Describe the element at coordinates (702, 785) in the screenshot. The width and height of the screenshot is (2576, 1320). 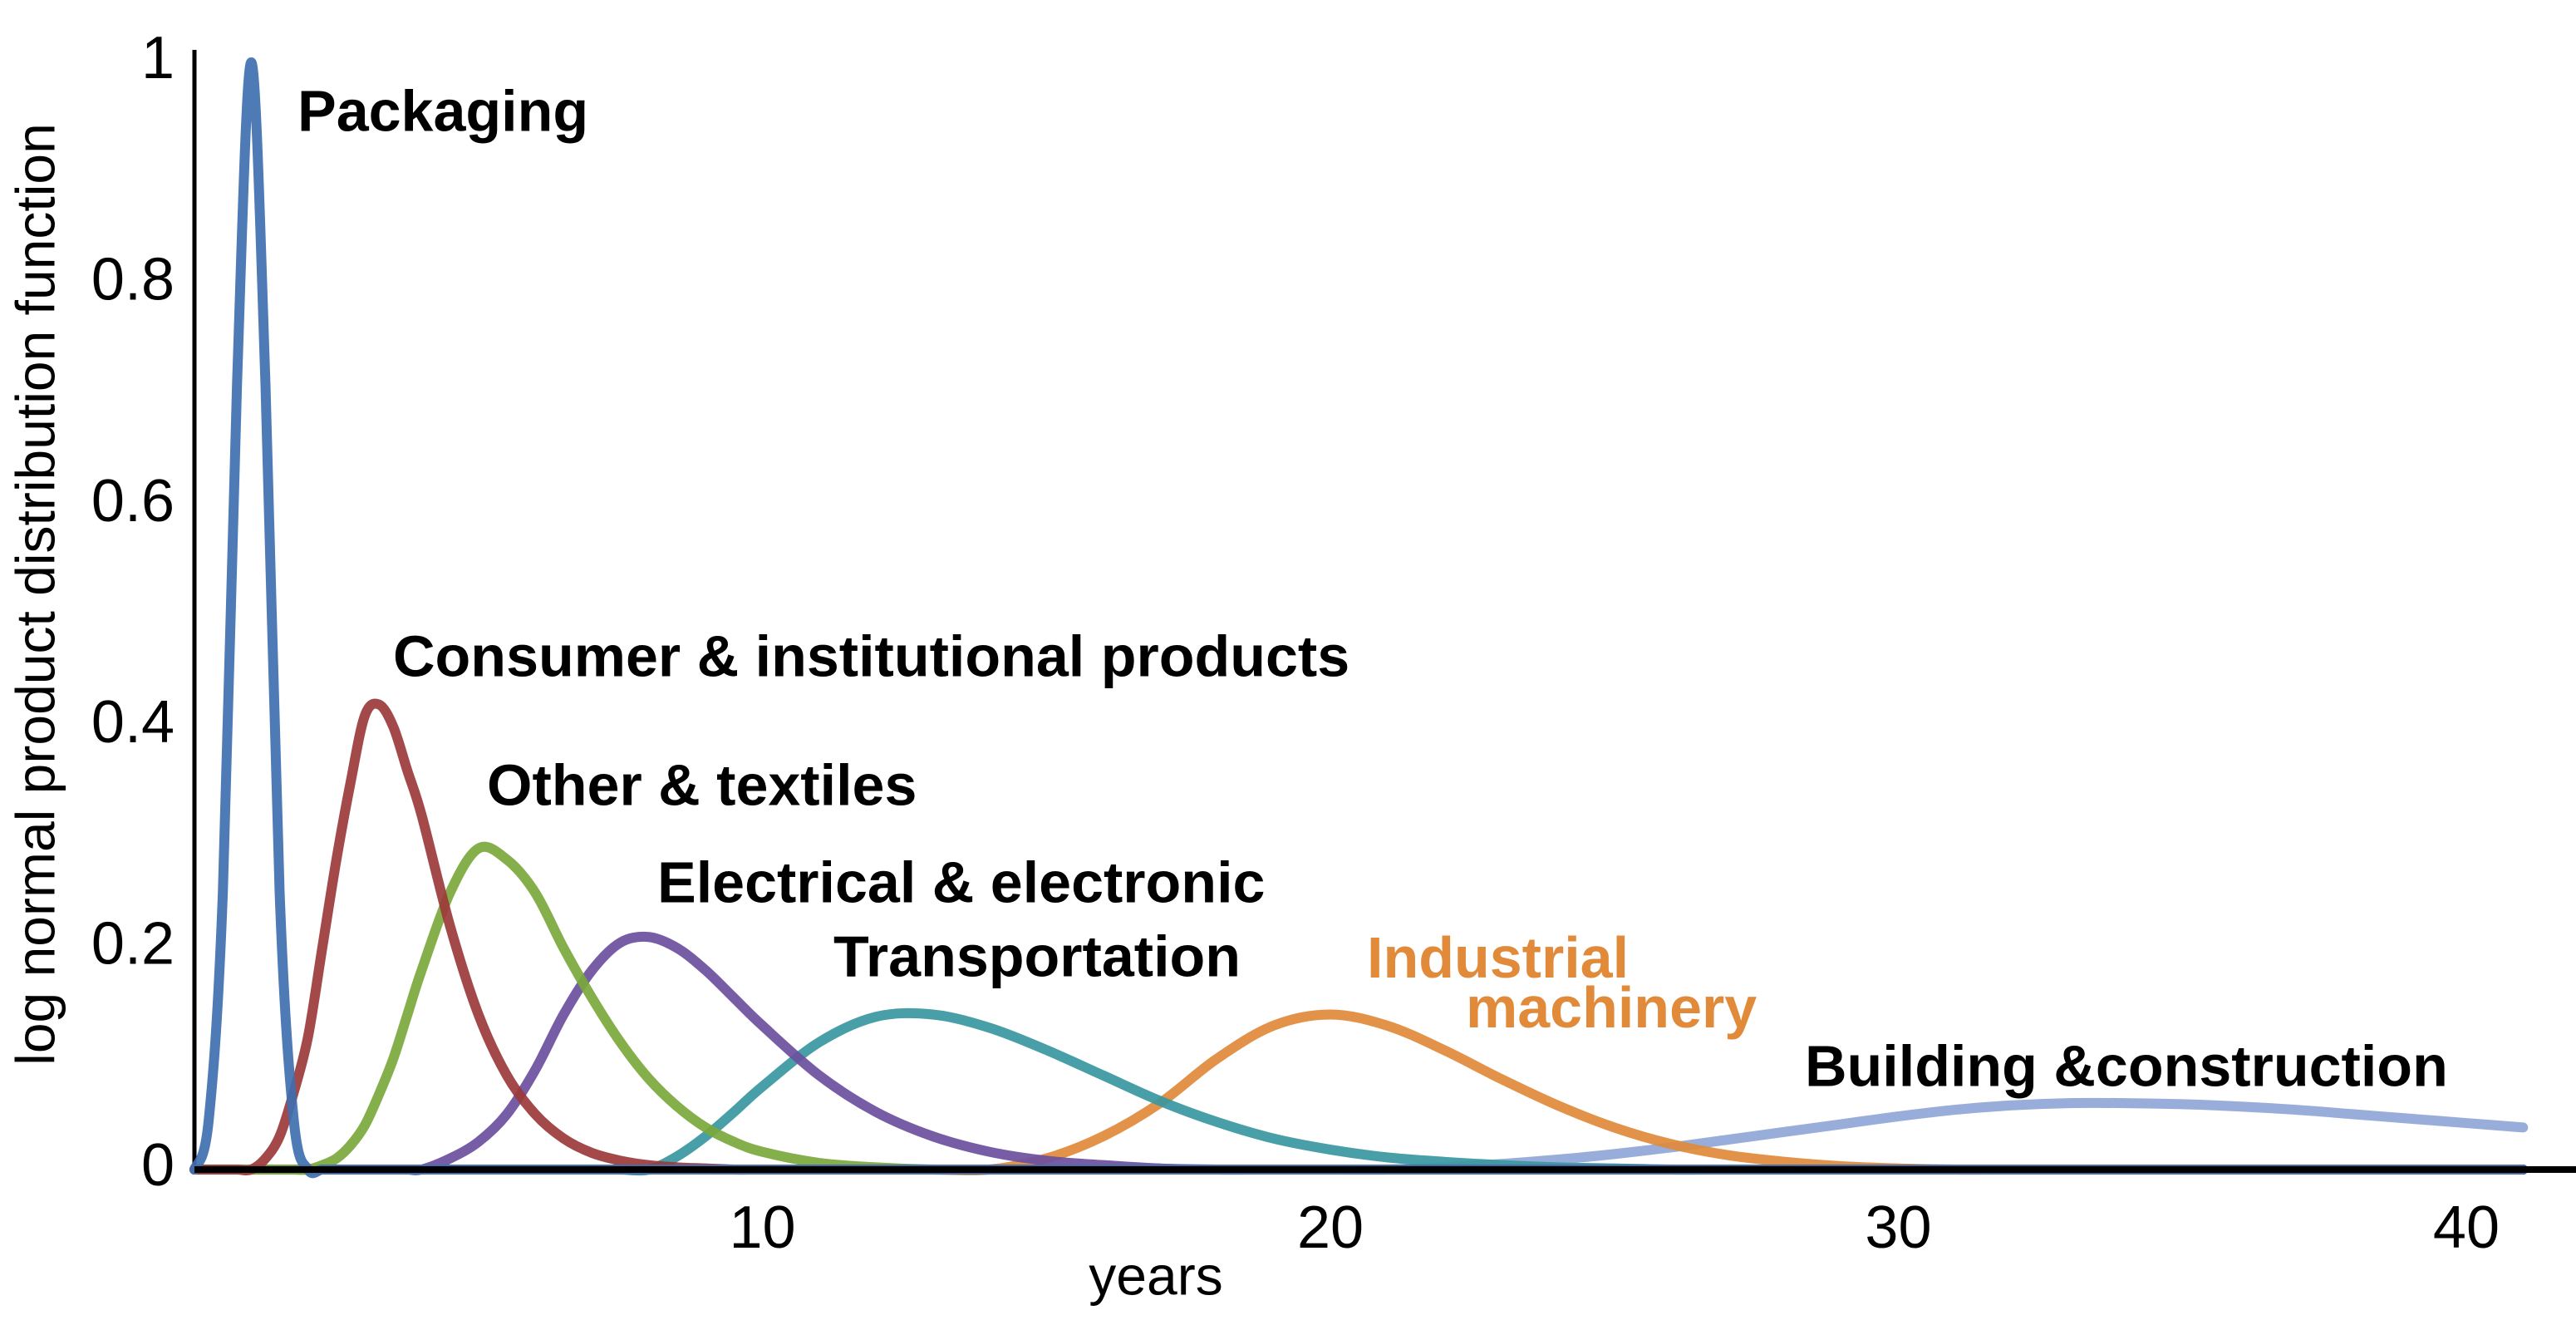
I see `series-label: Other & textiles` at that location.